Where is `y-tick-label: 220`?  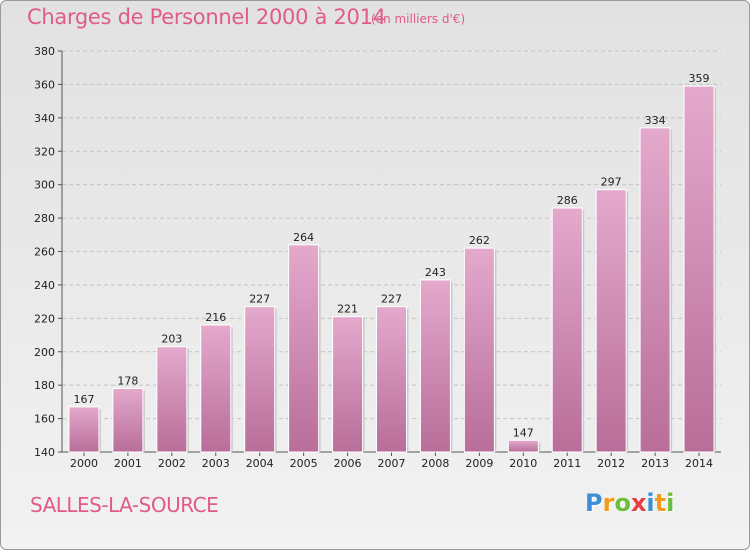 y-tick-label: 220 is located at coordinates (44, 318).